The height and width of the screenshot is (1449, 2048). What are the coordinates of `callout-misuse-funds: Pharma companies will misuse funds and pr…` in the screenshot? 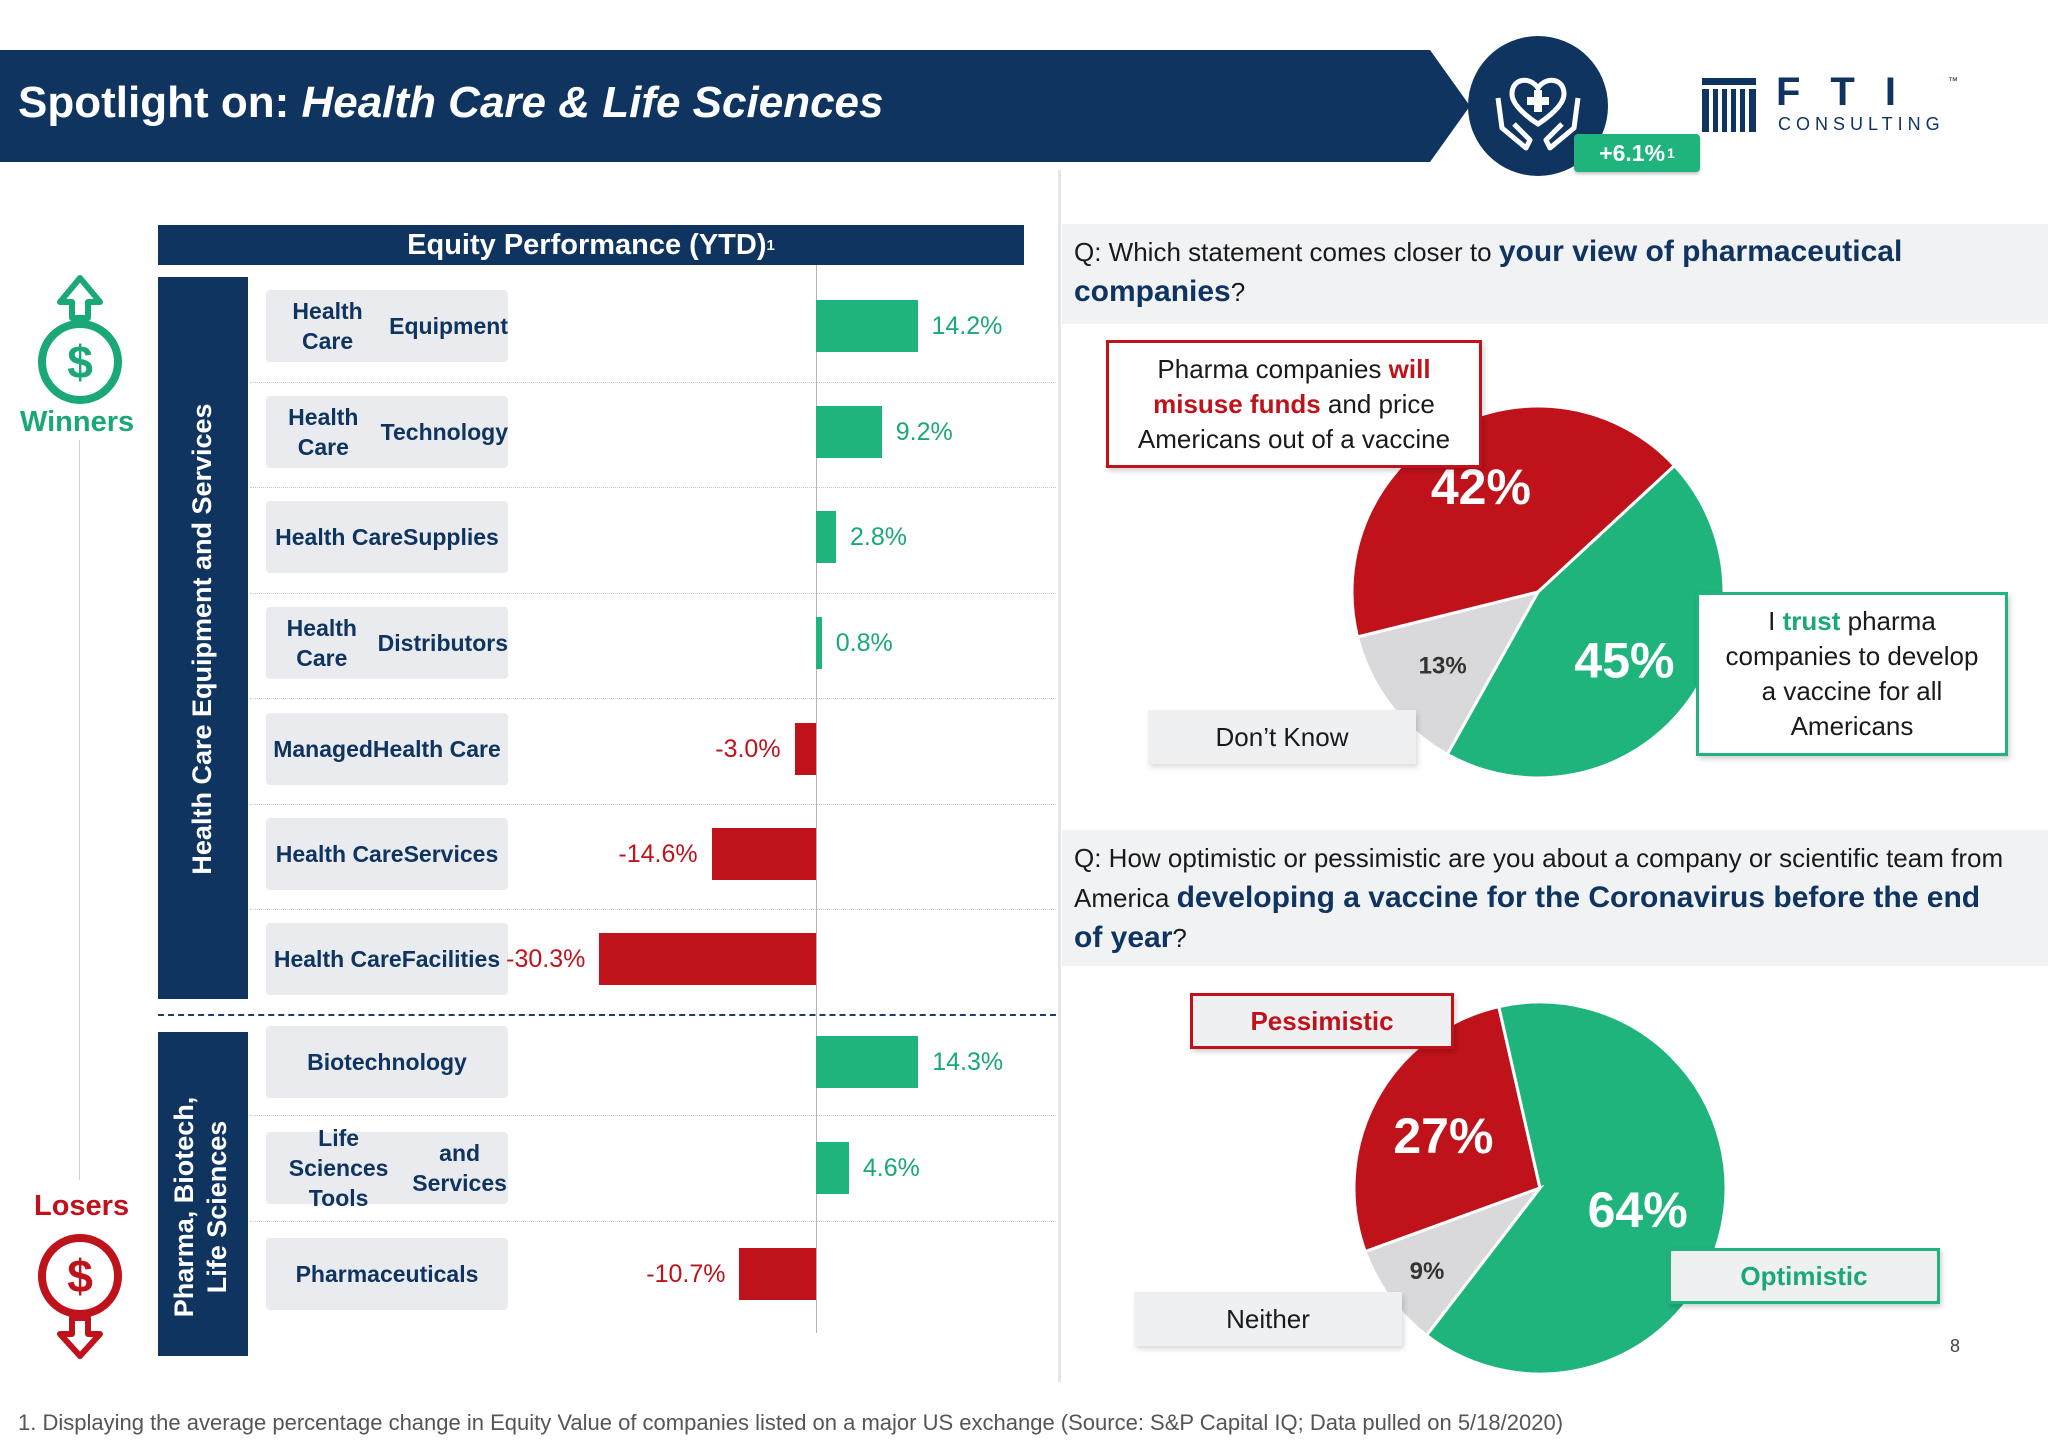 It's located at (1294, 404).